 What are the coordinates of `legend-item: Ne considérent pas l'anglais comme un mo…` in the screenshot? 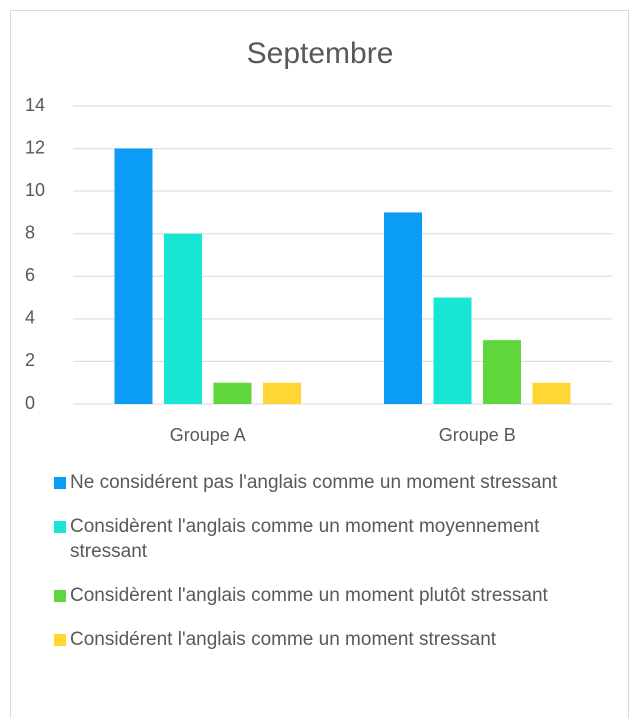 It's located at (332, 482).